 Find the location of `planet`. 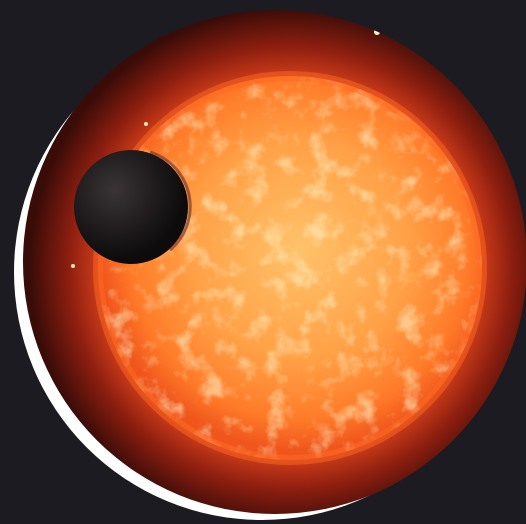

planet is located at coordinates (131, 207).